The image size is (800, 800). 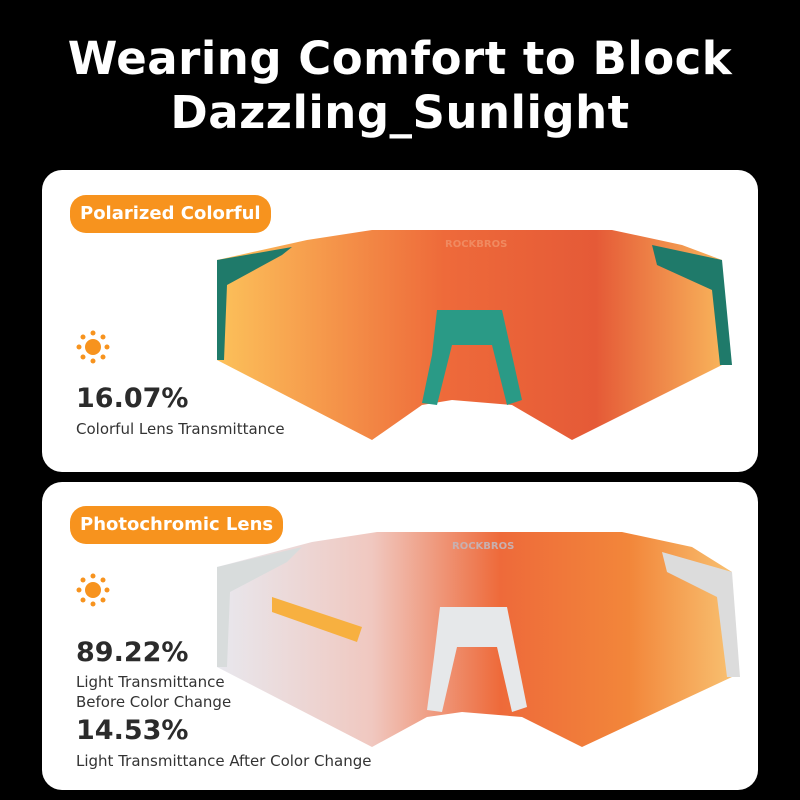 I want to click on after-change-label: Light Transmittance After Color Change, so click(x=224, y=761).